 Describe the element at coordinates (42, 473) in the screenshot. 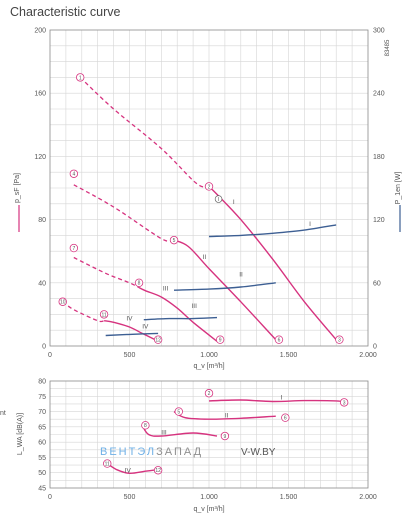

I see `y-tick-bottom: 50` at that location.